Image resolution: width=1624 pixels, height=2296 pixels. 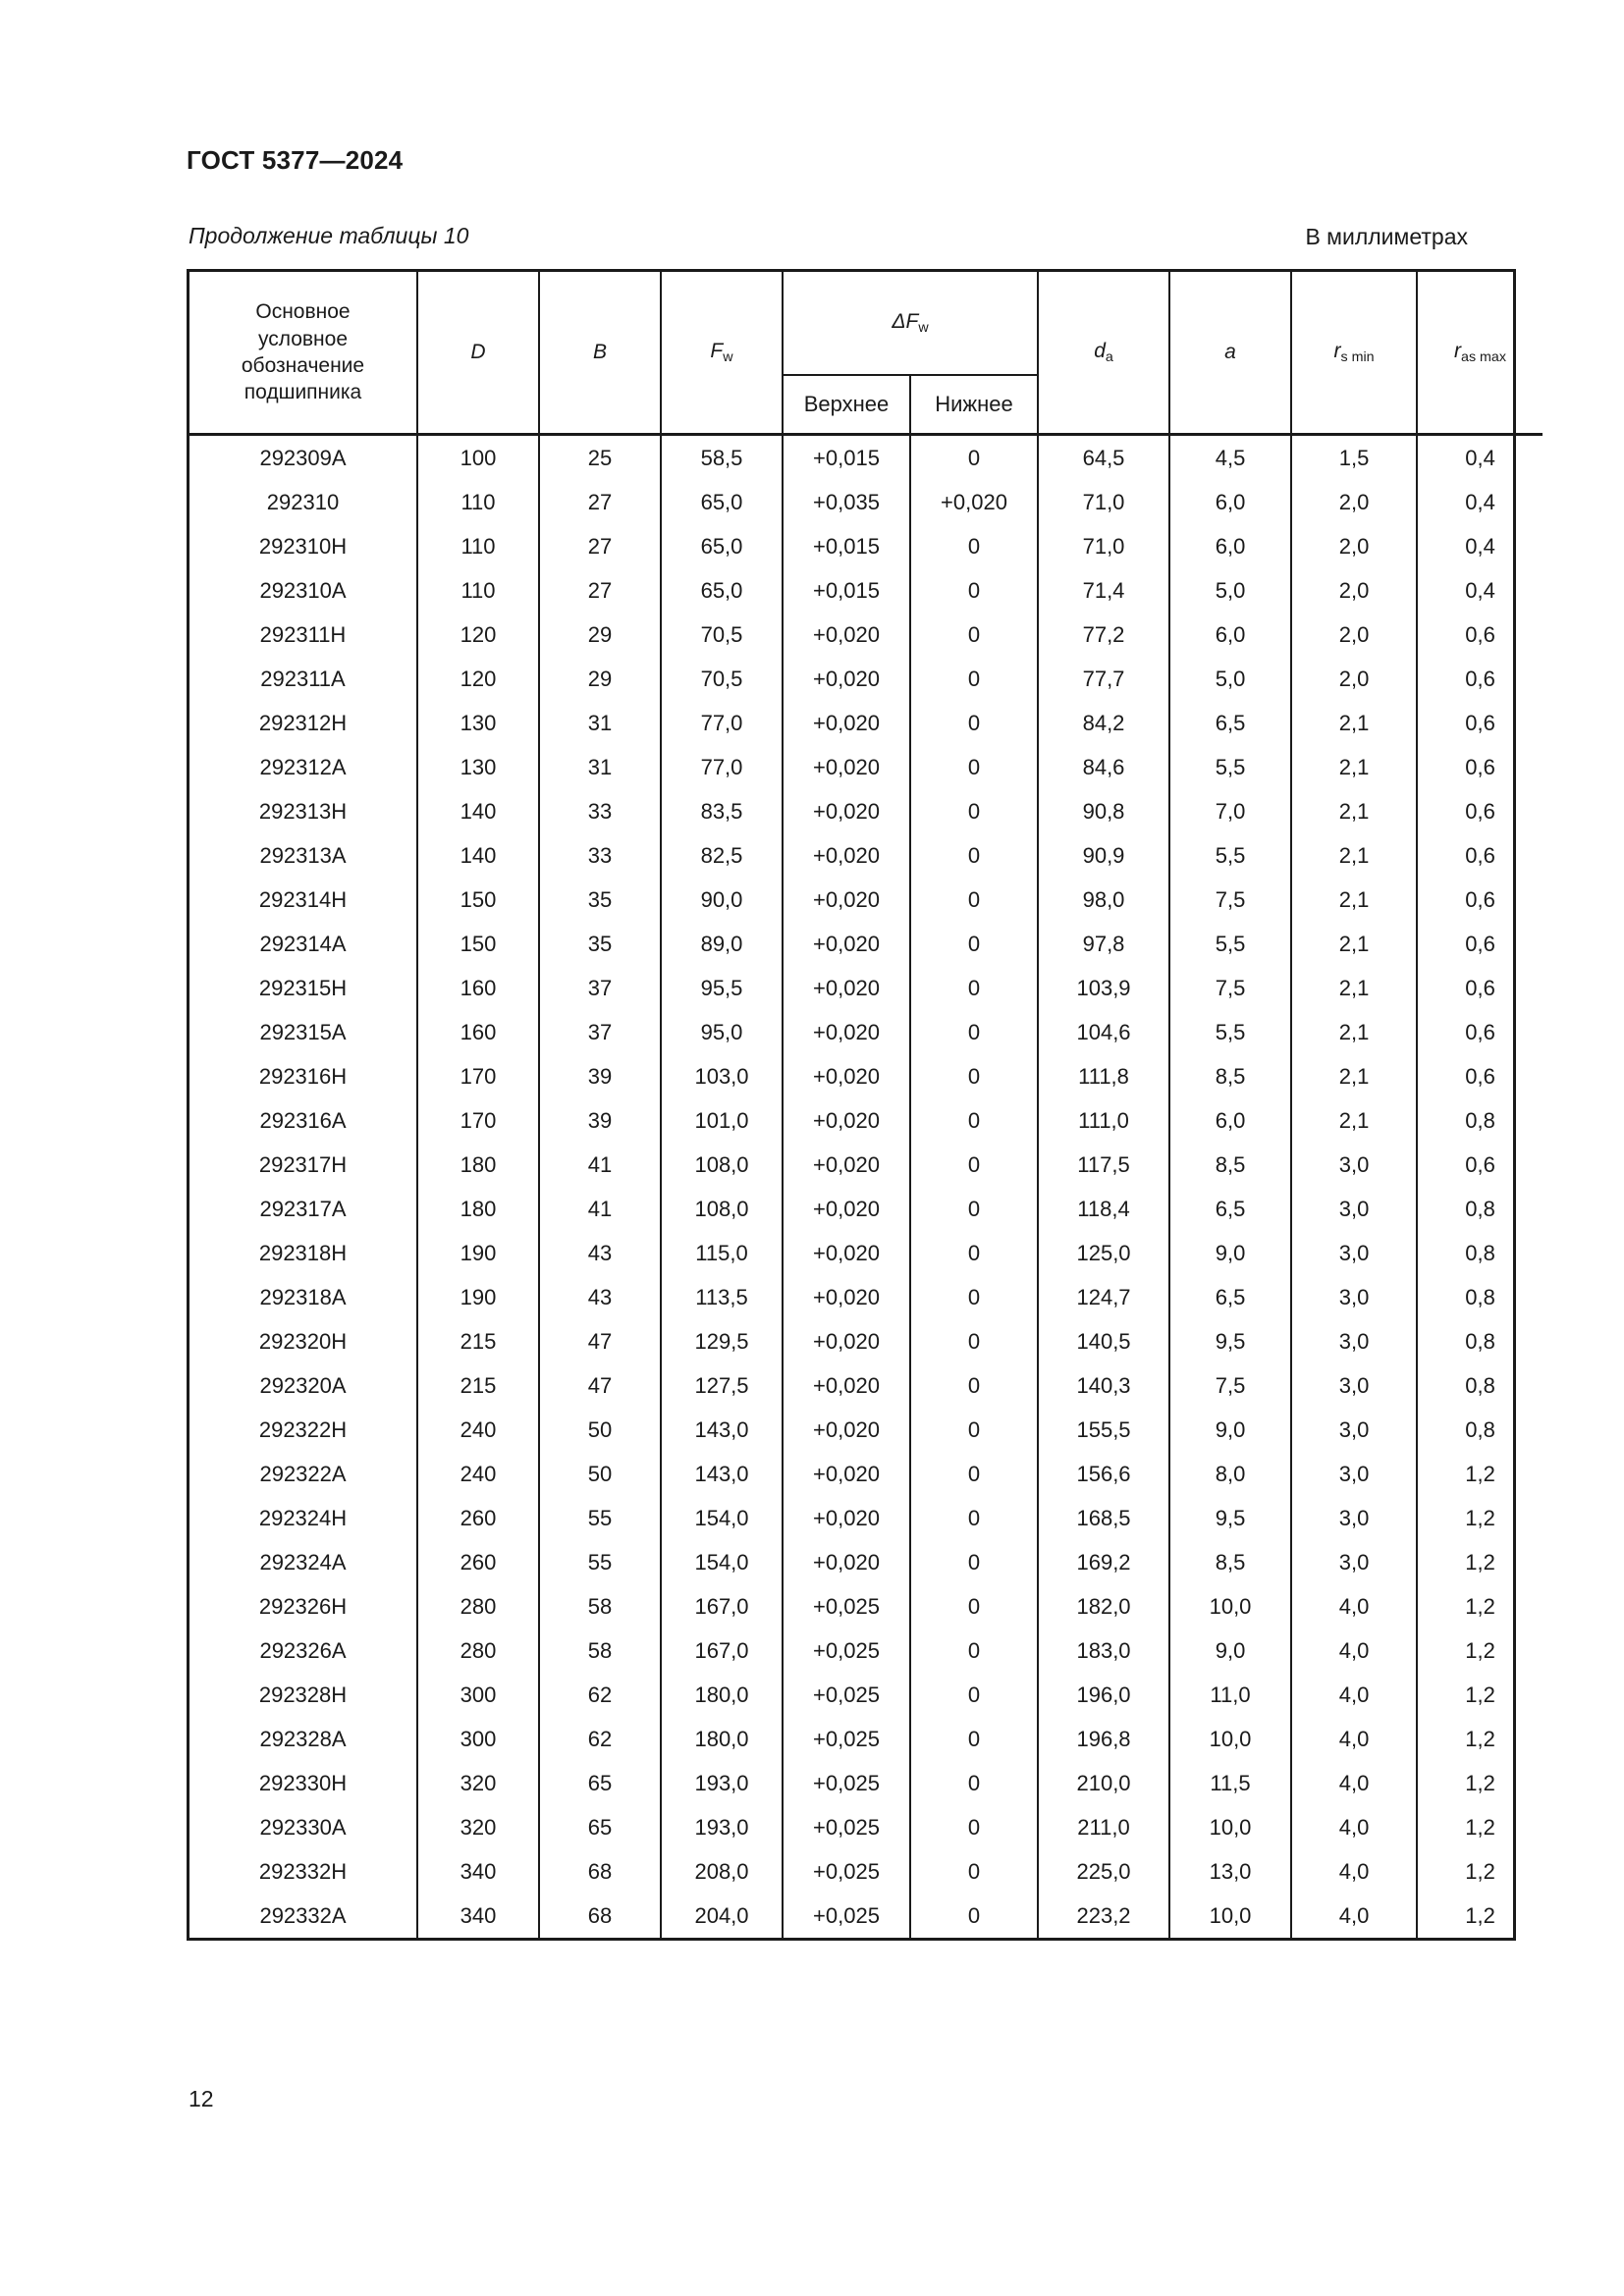 I want to click on symbol-a: a, so click(x=1230, y=351).